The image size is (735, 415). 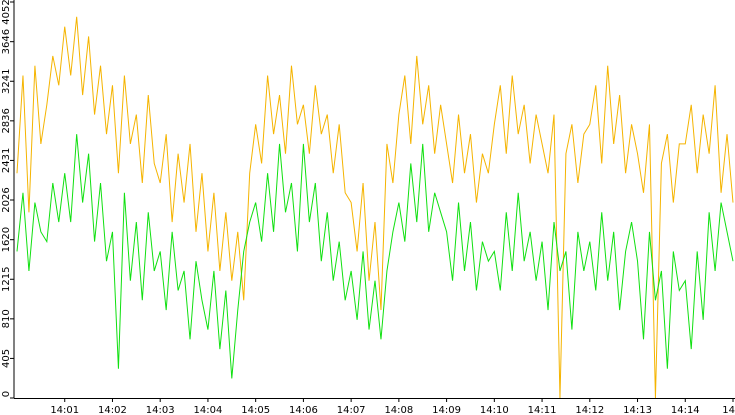 I want to click on x-tick-label: 14:01, so click(x=64, y=410).